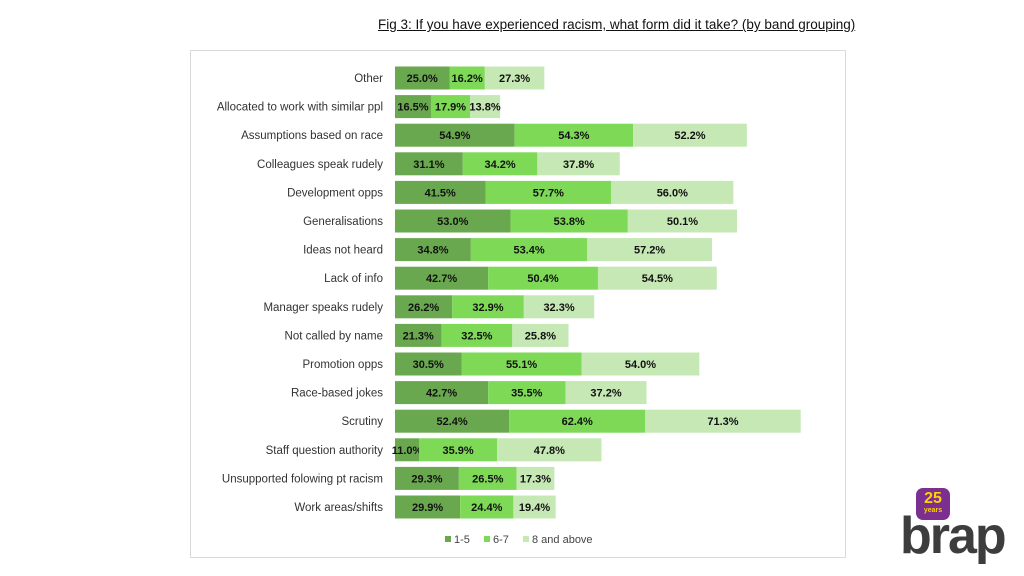 The height and width of the screenshot is (576, 1024). I want to click on data-label: 53.8%, so click(569, 222).